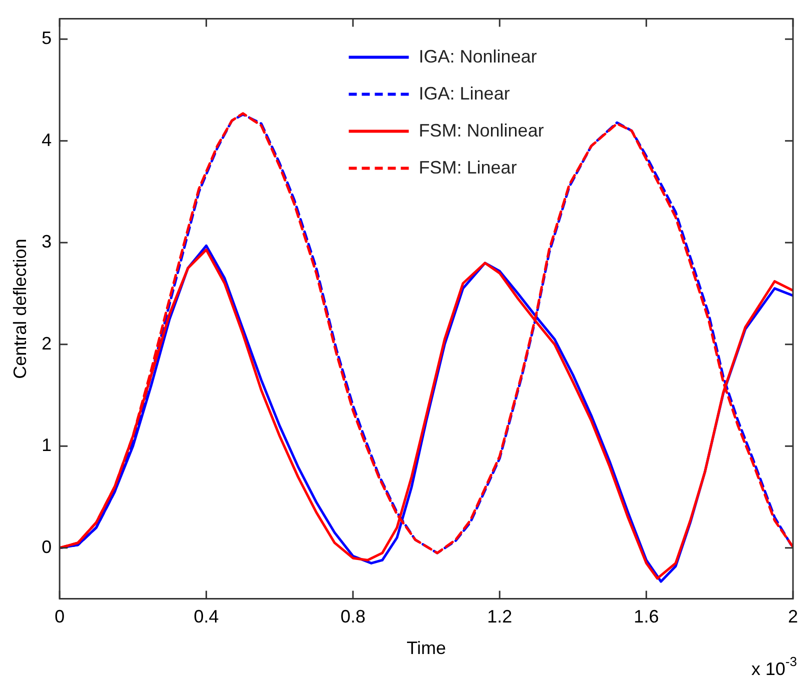  Describe the element at coordinates (793, 616) in the screenshot. I see `x-tick-label: 2` at that location.